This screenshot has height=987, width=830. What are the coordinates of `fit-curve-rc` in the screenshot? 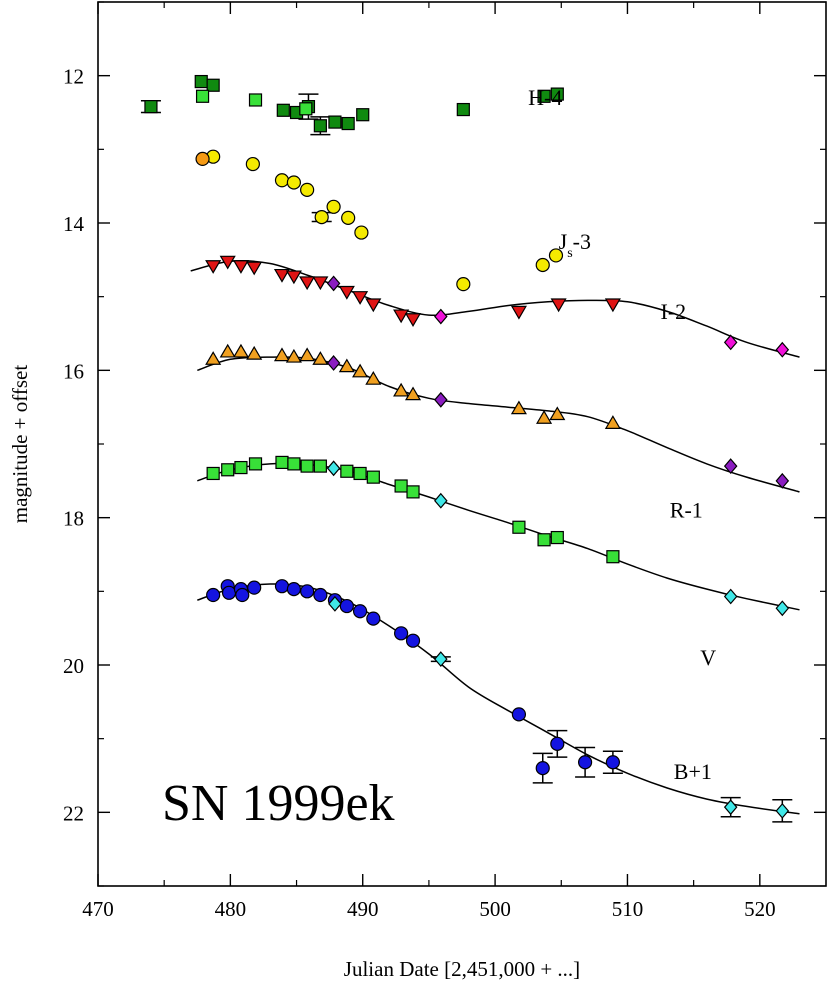 It's located at (498, 424).